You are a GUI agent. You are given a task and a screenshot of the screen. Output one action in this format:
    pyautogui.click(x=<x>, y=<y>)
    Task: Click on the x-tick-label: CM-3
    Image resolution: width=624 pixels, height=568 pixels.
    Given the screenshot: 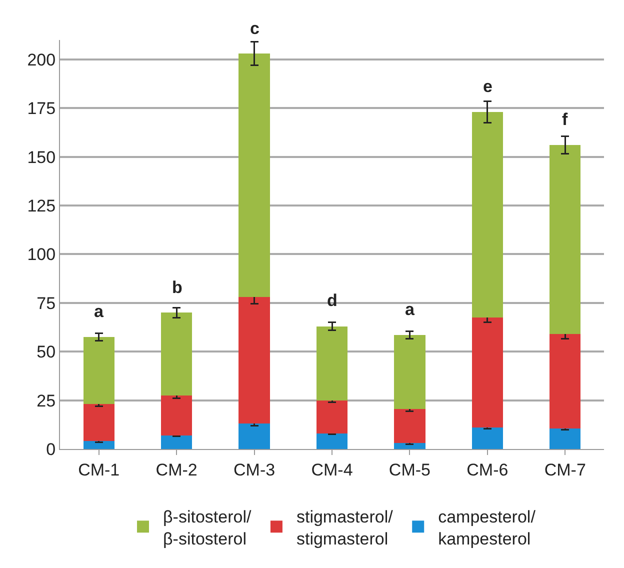 What is the action you would take?
    pyautogui.click(x=255, y=470)
    